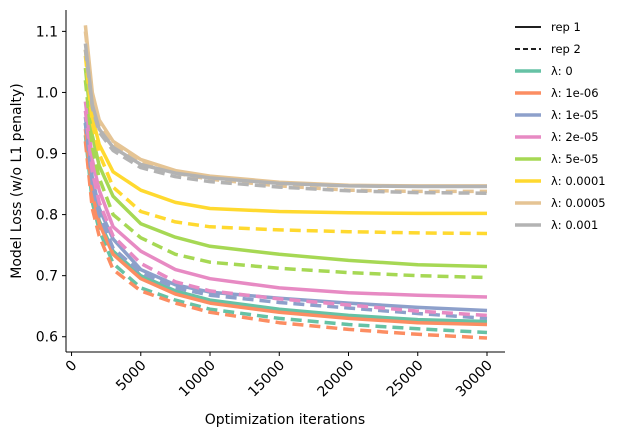 Image resolution: width=627 pixels, height=437 pixels. Describe the element at coordinates (575, 137) in the screenshot. I see `legend-label: λ: 2e-05` at that location.